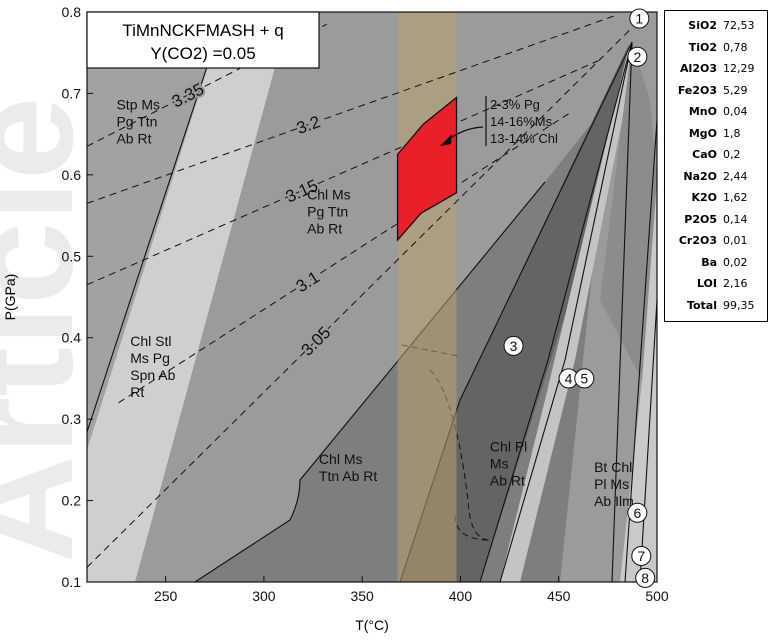  I want to click on x-tick-label-0: 250, so click(166, 596).